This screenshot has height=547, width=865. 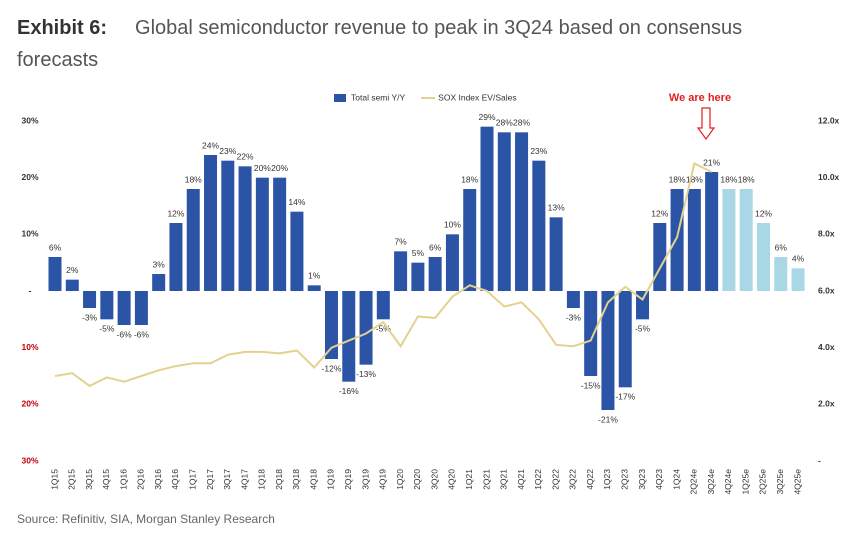 What do you see at coordinates (829, 120) in the screenshot?
I see `y2-tick-label: 12.0x` at bounding box center [829, 120].